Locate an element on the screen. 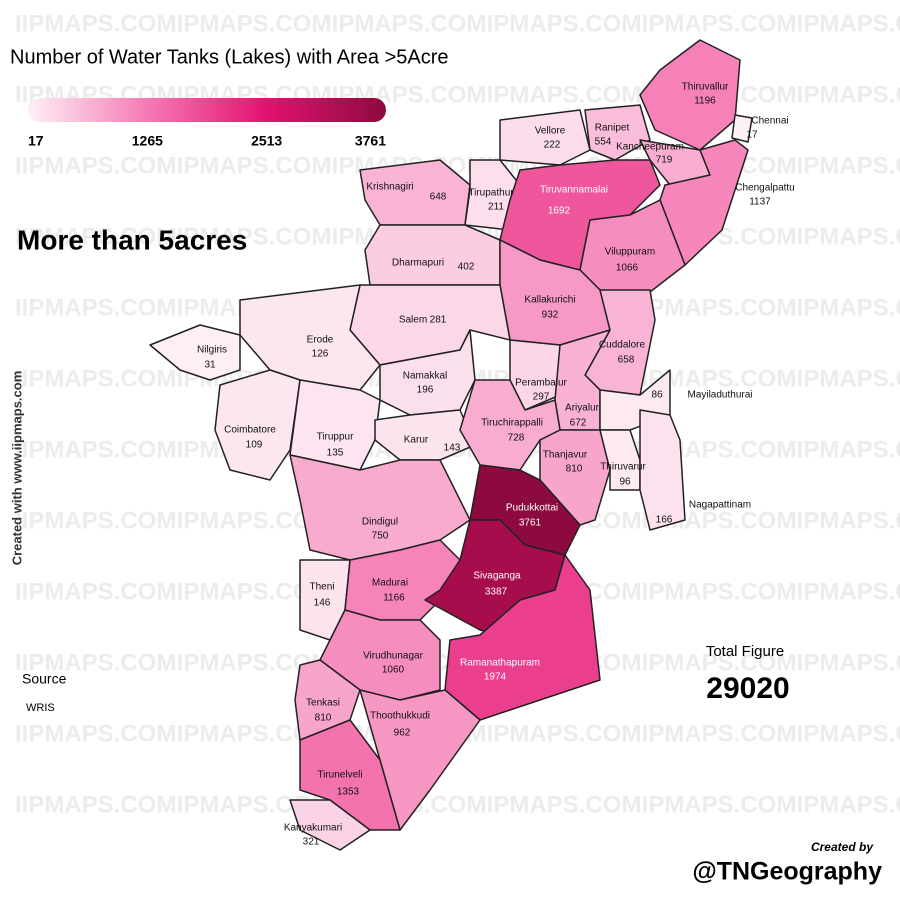 The height and width of the screenshot is (900, 900). district-value: 166 is located at coordinates (664, 520).